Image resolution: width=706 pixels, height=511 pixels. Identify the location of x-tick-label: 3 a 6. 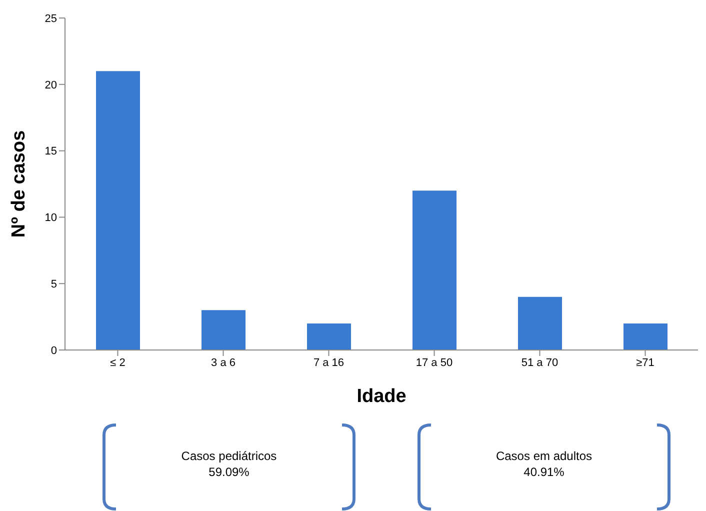
(223, 362).